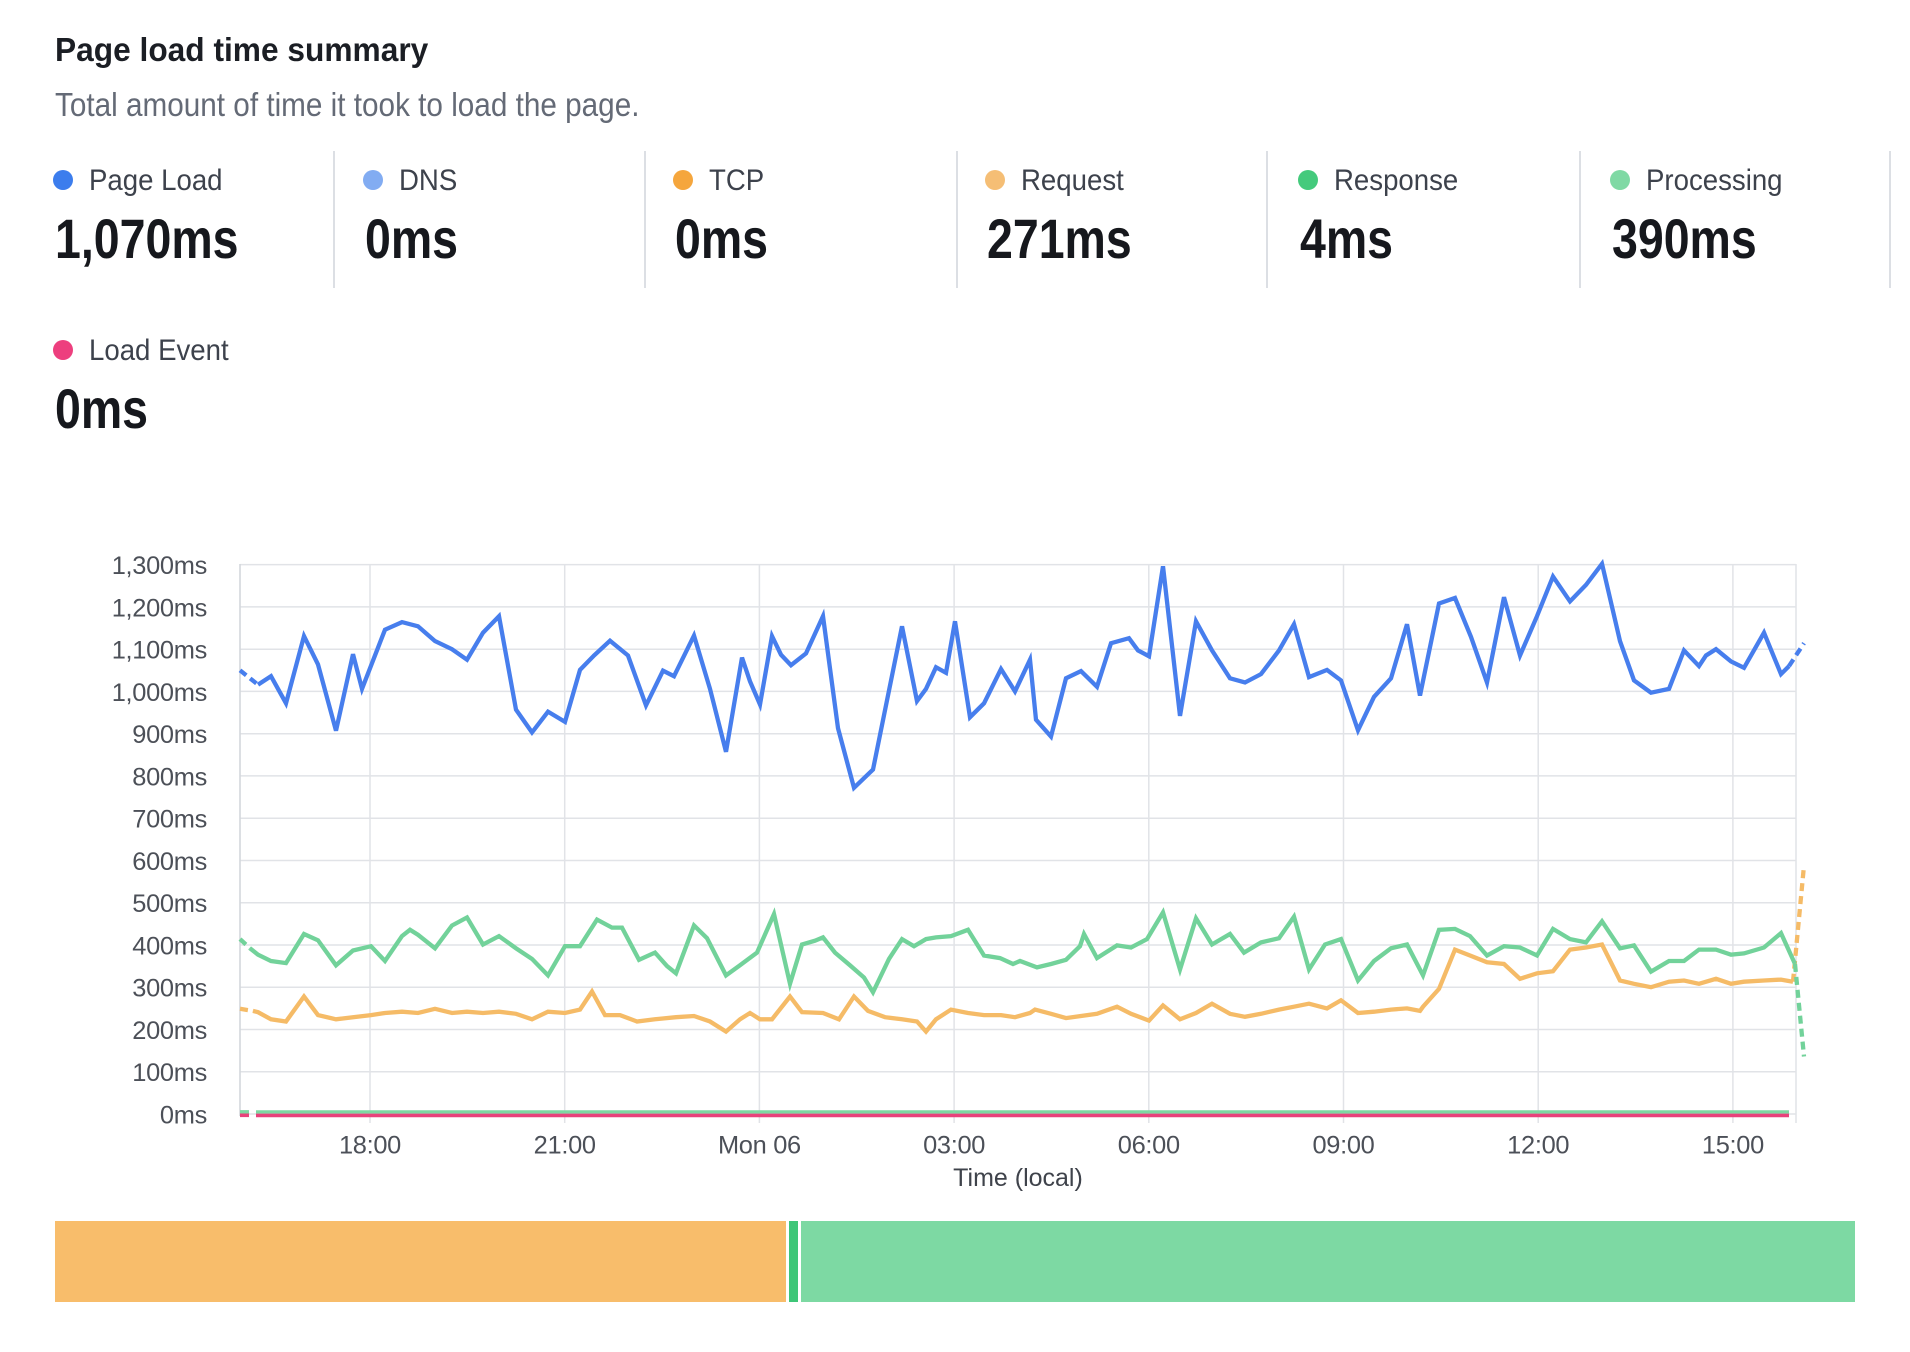  I want to click on svg-text: 200ms, so click(169, 1031).